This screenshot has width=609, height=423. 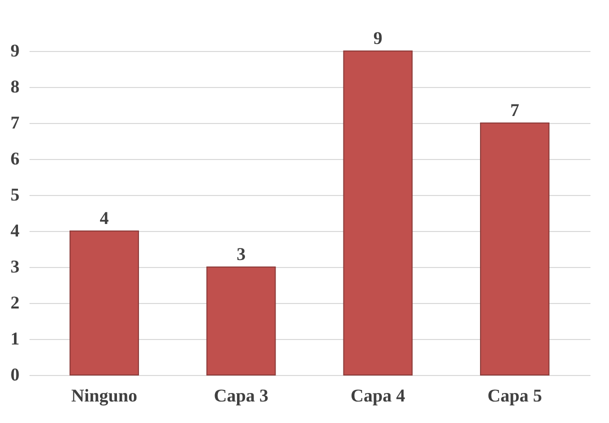 I want to click on y-tick-label: 7, so click(x=15, y=122).